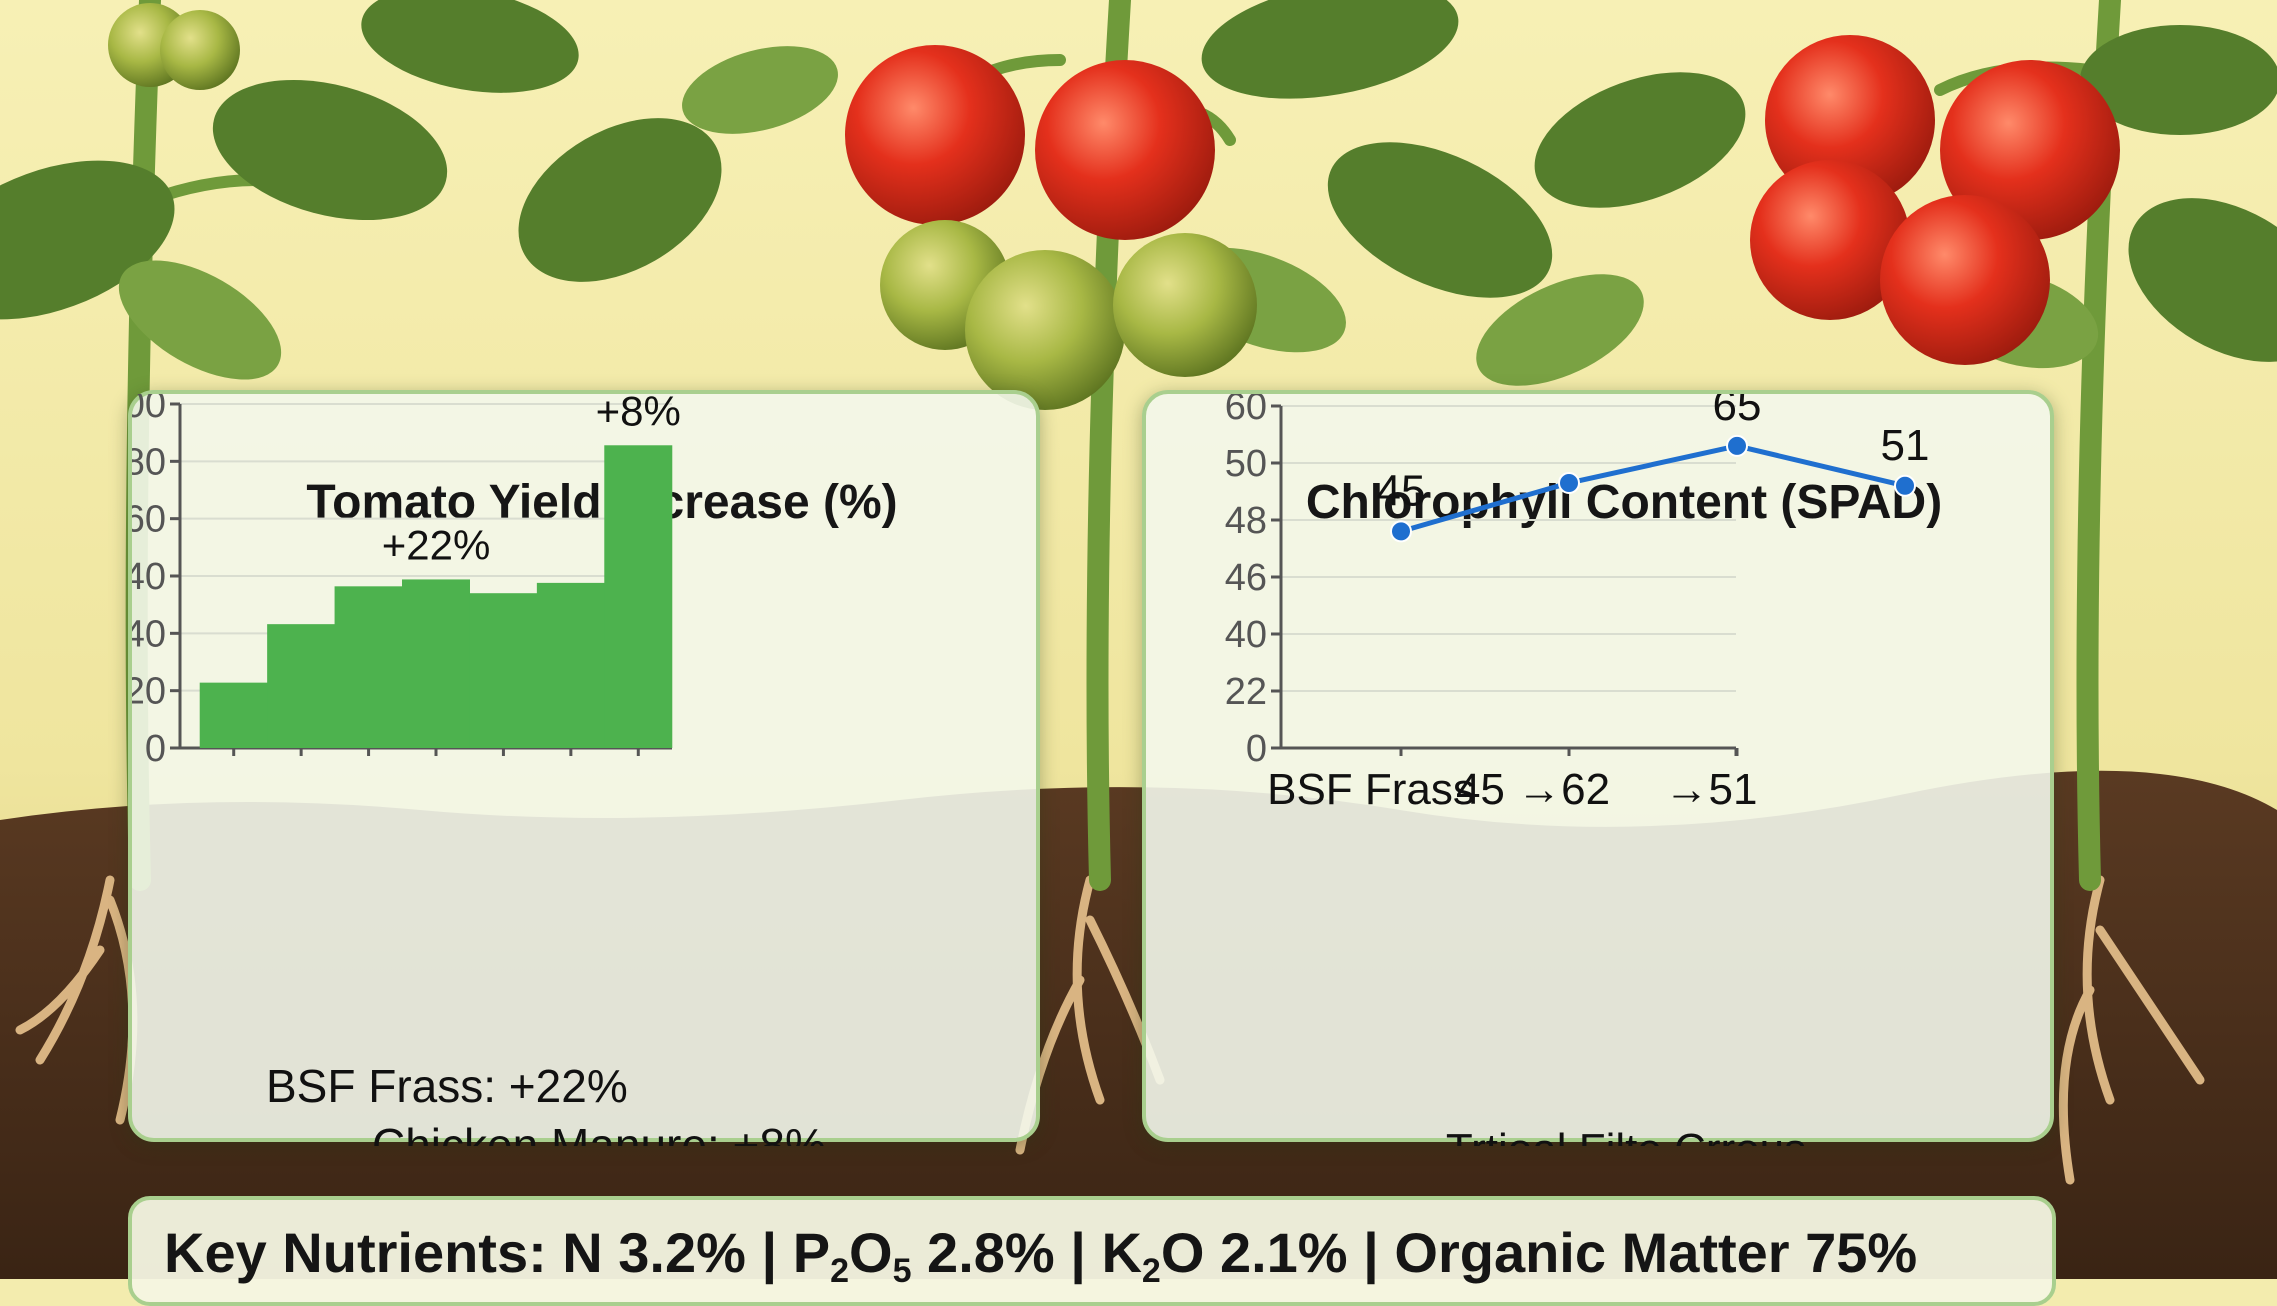 The width and height of the screenshot is (2277, 1306). I want to click on chlorophyll-y-tick-label: 40, so click(1246, 635).